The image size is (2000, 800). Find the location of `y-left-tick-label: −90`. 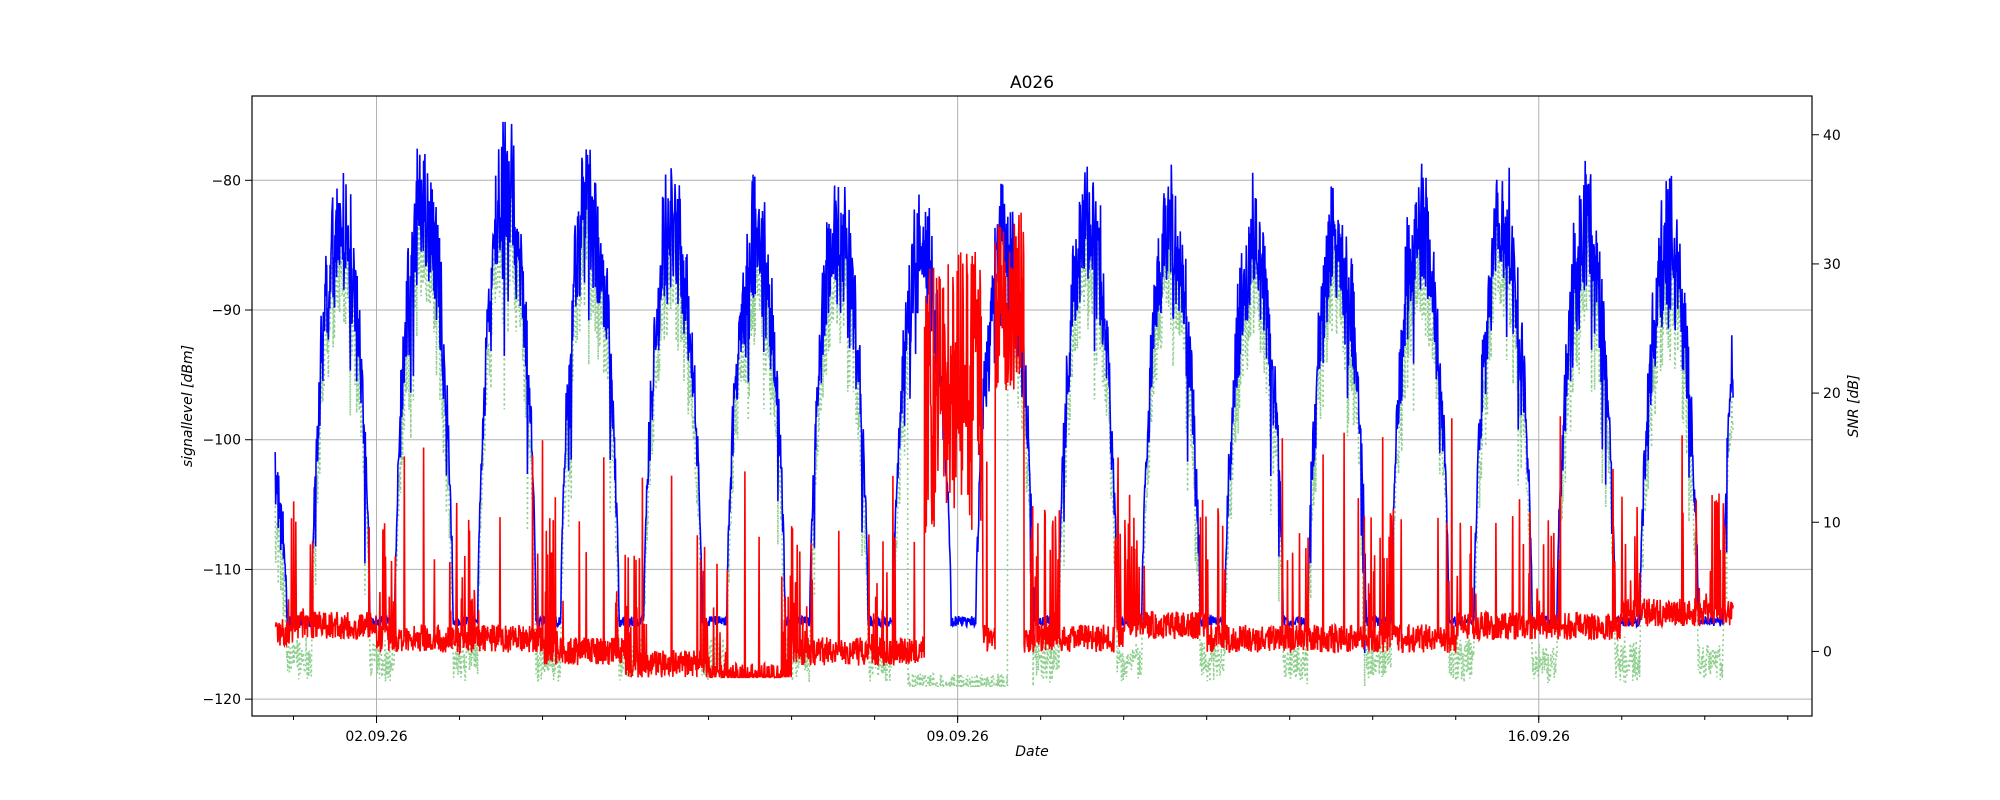

y-left-tick-label: −90 is located at coordinates (226, 311).